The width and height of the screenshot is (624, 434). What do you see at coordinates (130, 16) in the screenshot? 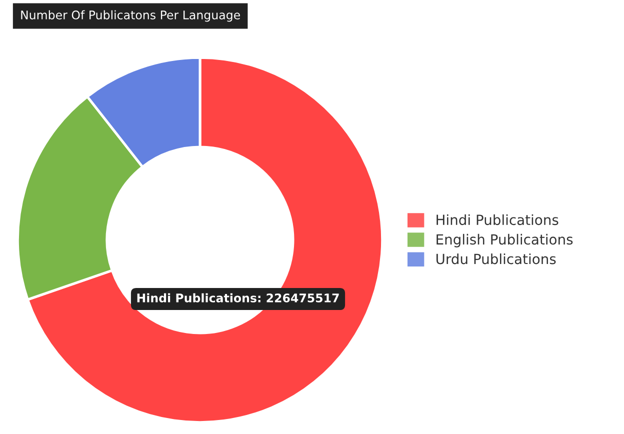
I see `chart-title: Number Of Publicatons Per Language` at bounding box center [130, 16].